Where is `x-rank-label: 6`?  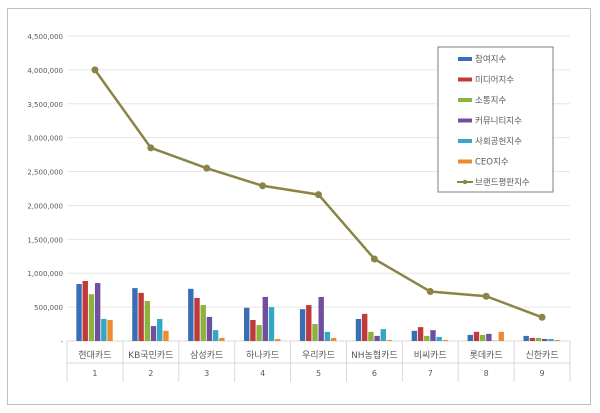
x-rank-label: 6 is located at coordinates (374, 373).